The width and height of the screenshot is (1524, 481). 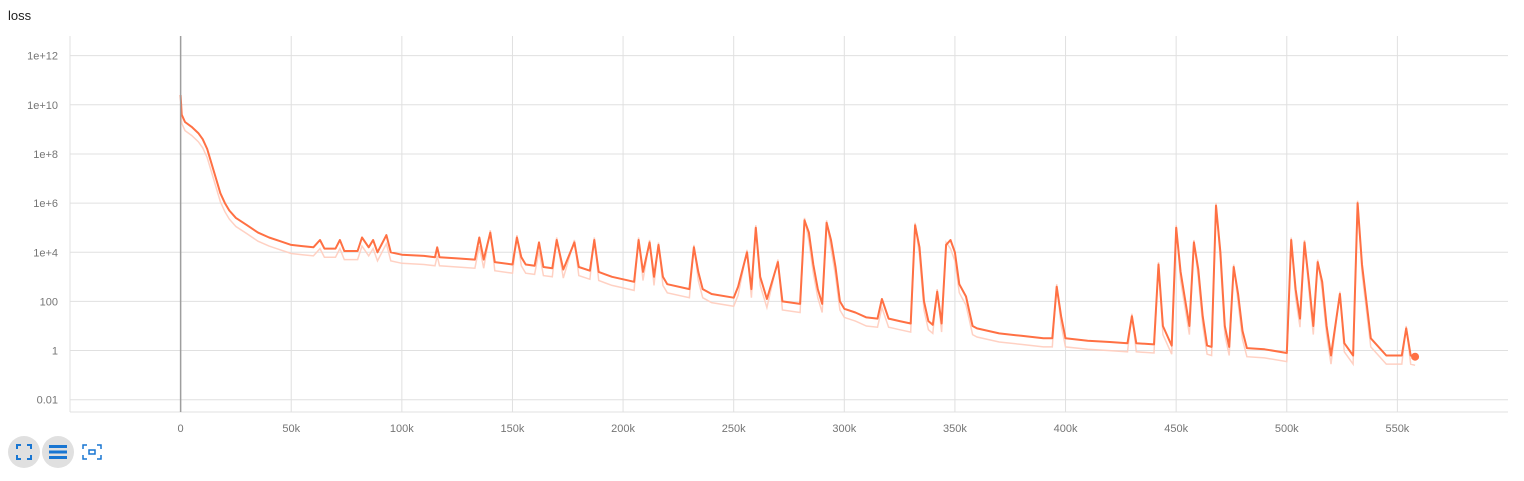 I want to click on x-tick-label: 200k, so click(x=623, y=429).